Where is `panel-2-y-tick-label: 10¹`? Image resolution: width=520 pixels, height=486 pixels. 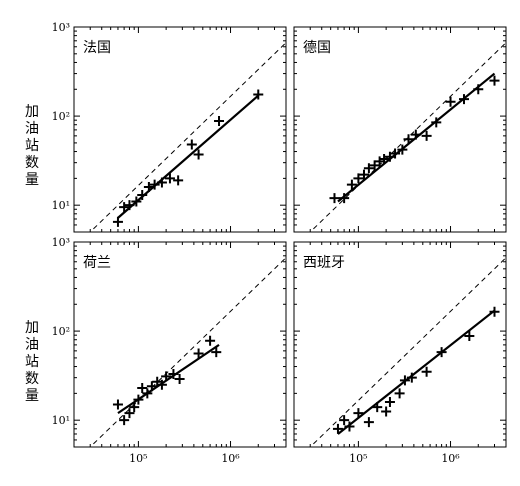
panel-2-y-tick-label: 10¹ is located at coordinates (61, 420).